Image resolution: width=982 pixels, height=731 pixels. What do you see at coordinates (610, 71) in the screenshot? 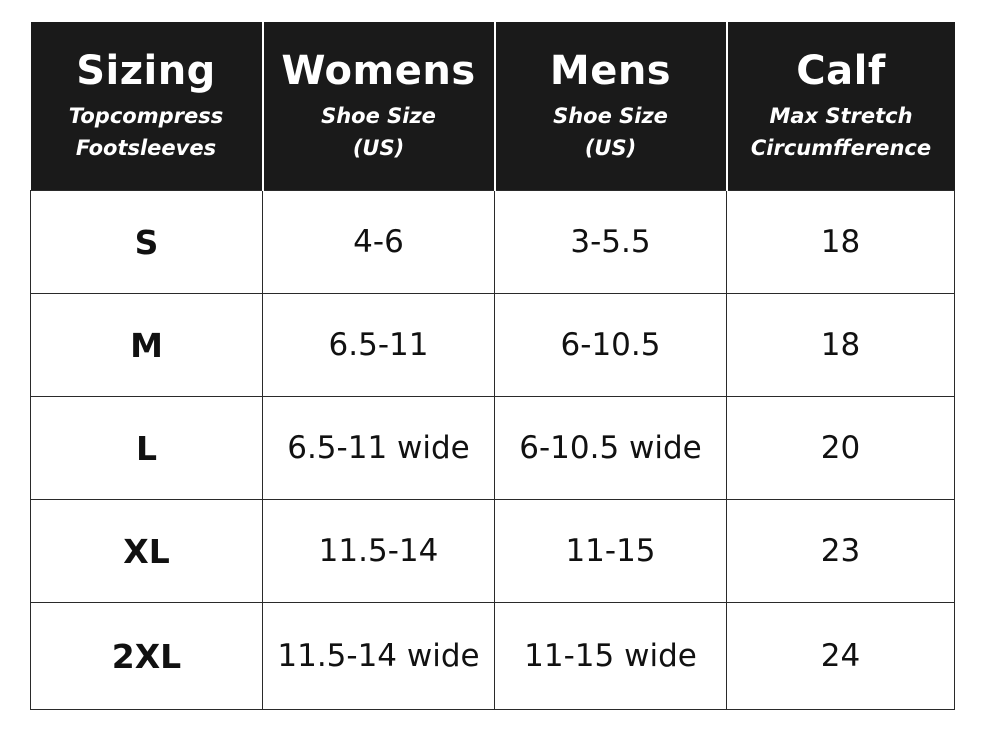
I see `header-title: Mens` at bounding box center [610, 71].